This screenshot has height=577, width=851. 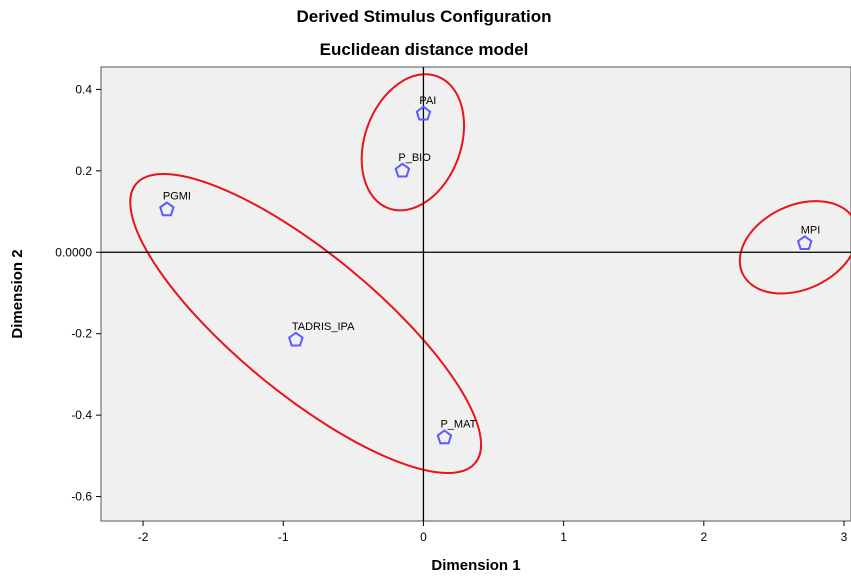 I want to click on x-tick-label: -2, so click(x=143, y=537).